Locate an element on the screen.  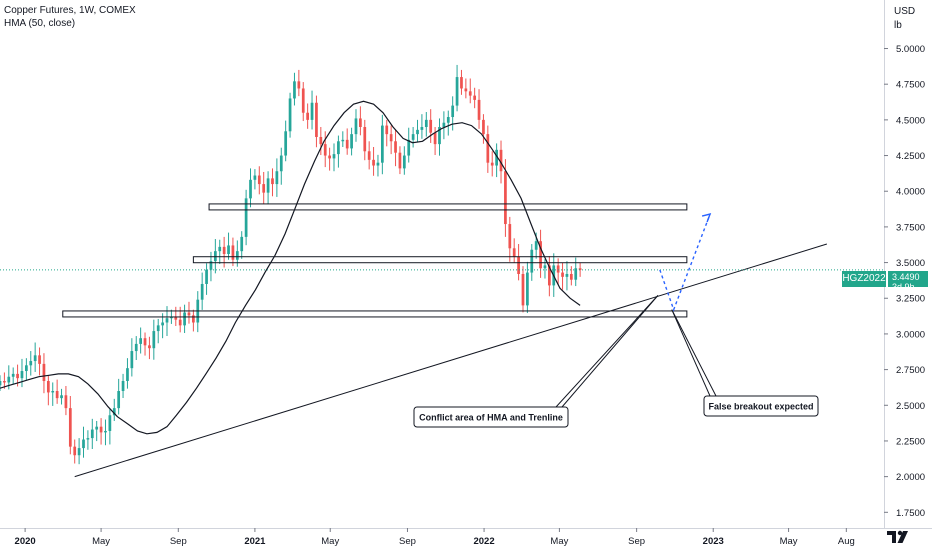
x-tick-label: Aug is located at coordinates (846, 541).